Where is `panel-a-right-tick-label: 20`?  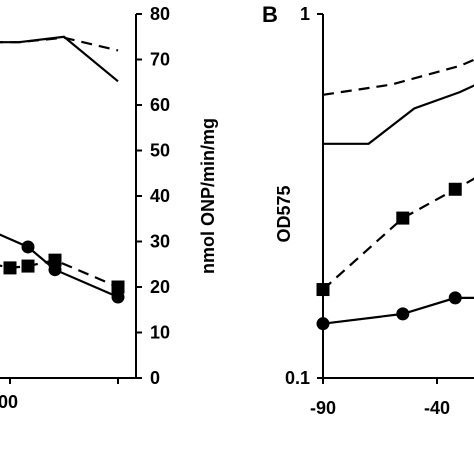
panel-a-right-tick-label: 20 is located at coordinates (160, 287).